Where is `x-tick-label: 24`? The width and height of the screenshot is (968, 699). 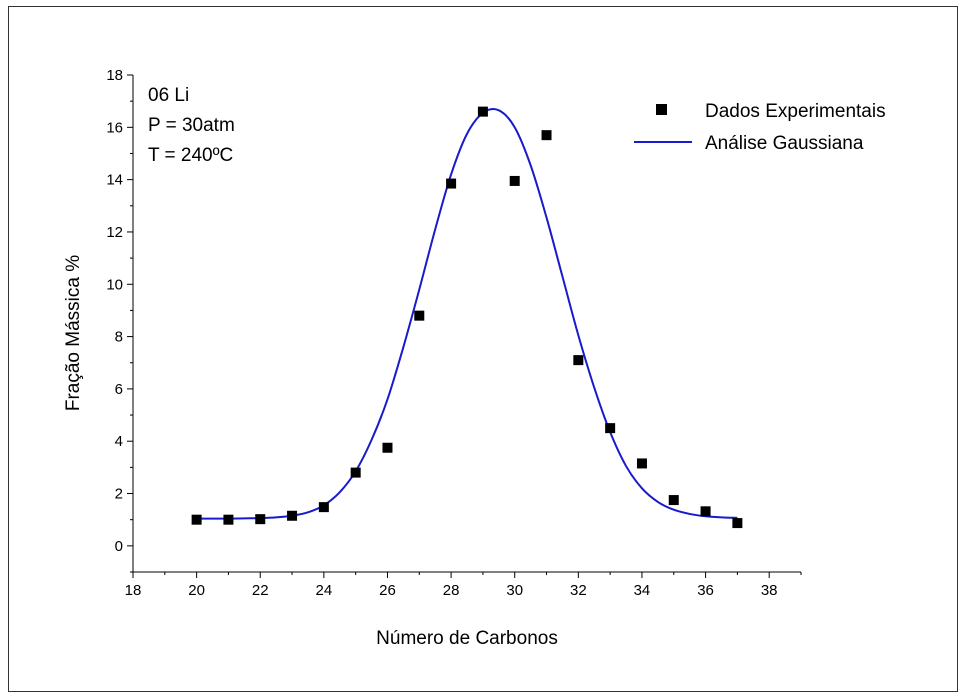
x-tick-label: 24 is located at coordinates (324, 590).